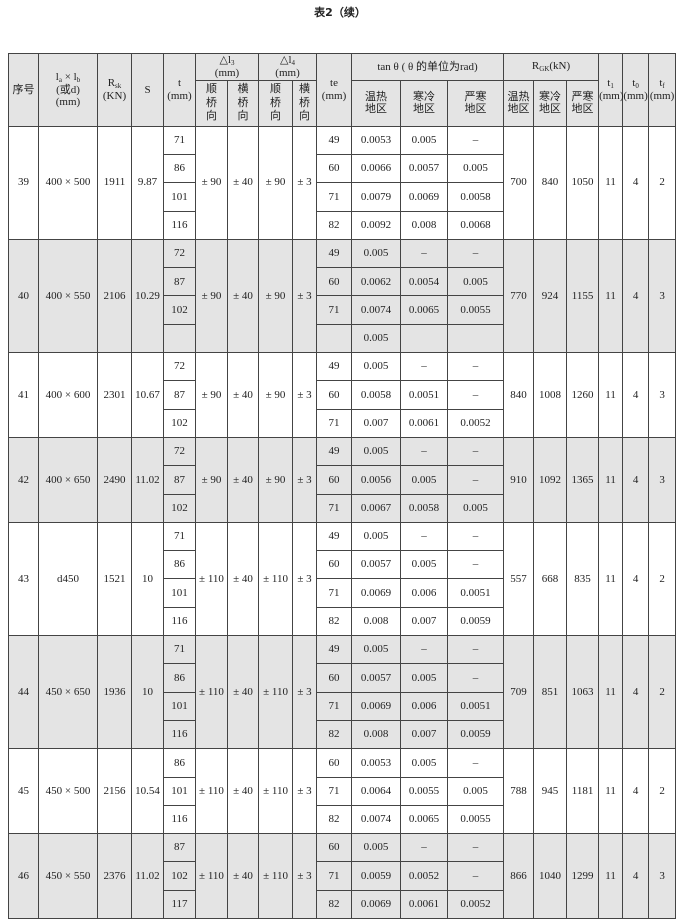 Image resolution: width=680 pixels, height=919 pixels. What do you see at coordinates (424, 536) in the screenshot?
I see `cell-tan-cold: –` at bounding box center [424, 536].